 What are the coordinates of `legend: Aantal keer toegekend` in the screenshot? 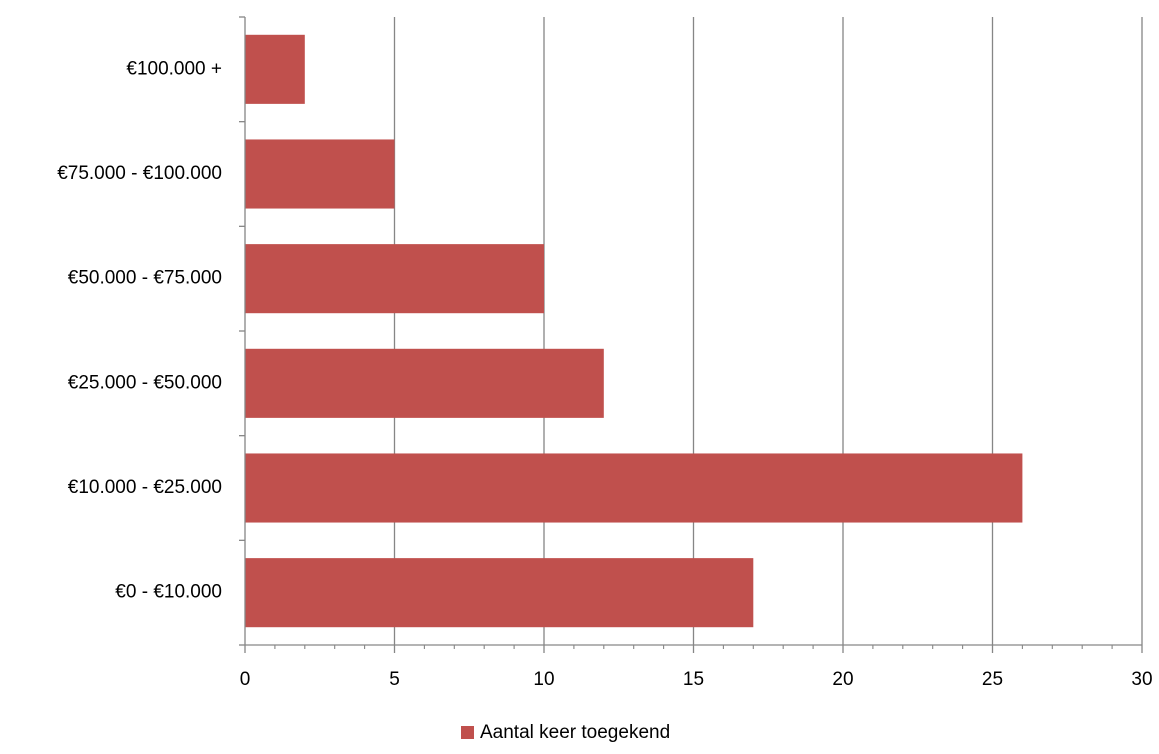 It's located at (565, 732).